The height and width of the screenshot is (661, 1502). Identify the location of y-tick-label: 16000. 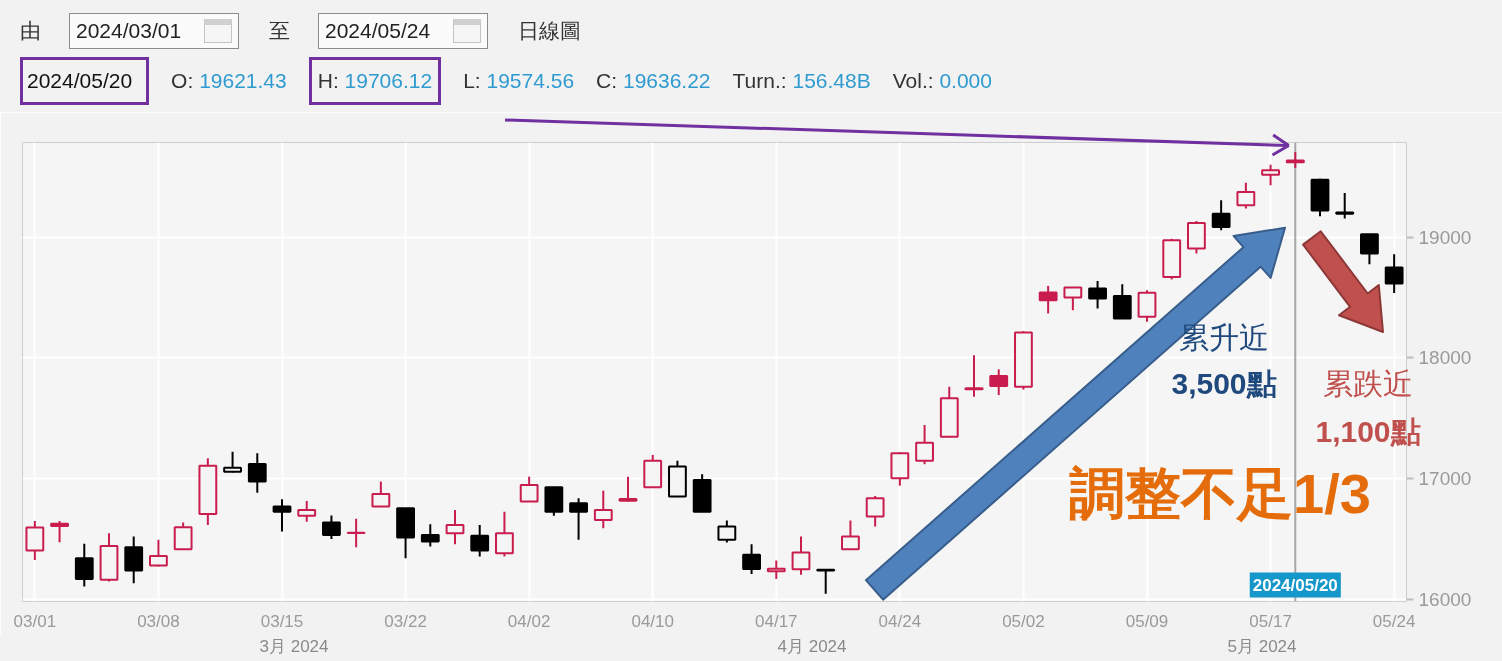
(1445, 599).